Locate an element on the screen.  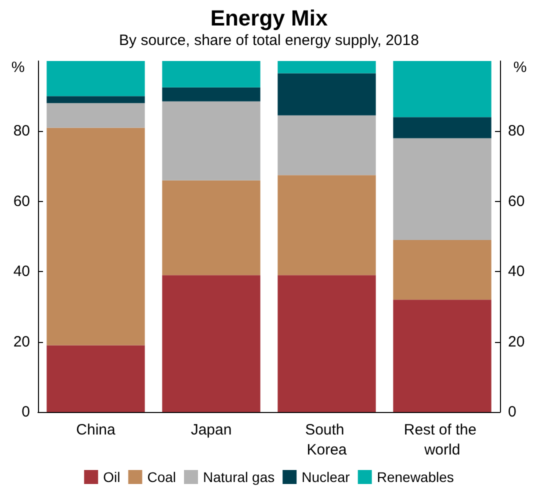
y-tick-label: 80 is located at coordinates (21, 131).